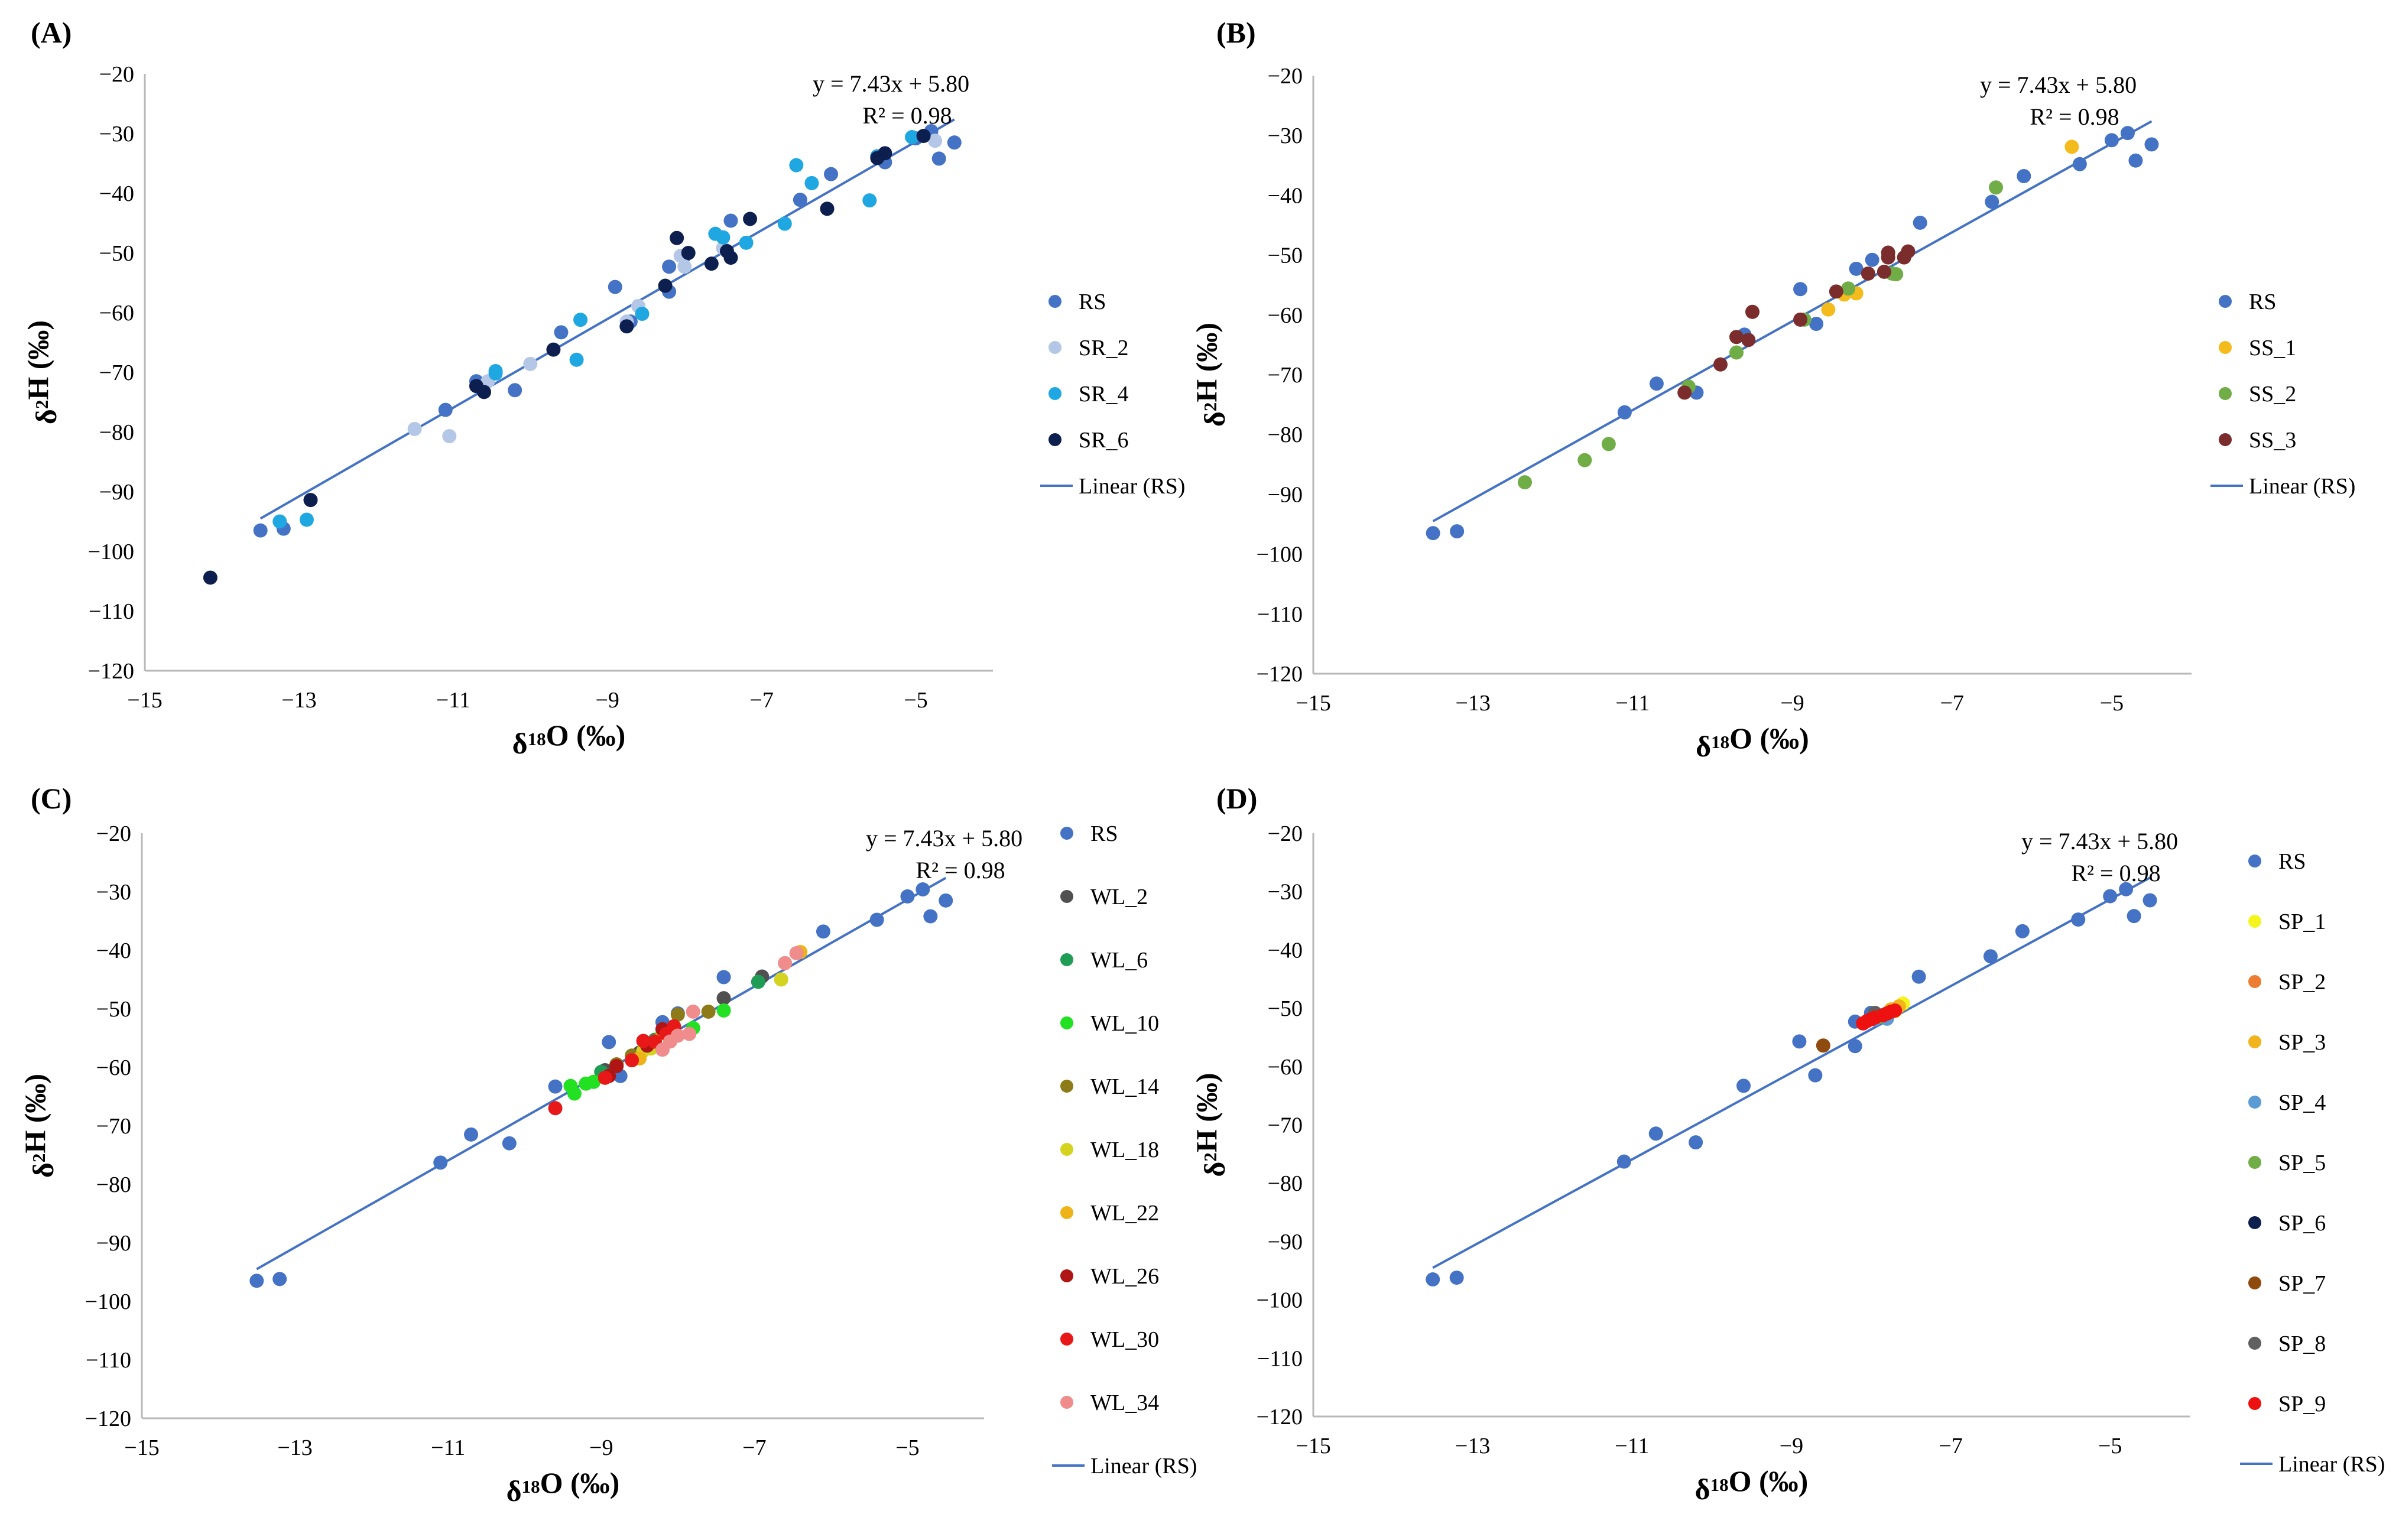  What do you see at coordinates (1285, 375) in the screenshot?
I see `y-tick-label: −70` at bounding box center [1285, 375].